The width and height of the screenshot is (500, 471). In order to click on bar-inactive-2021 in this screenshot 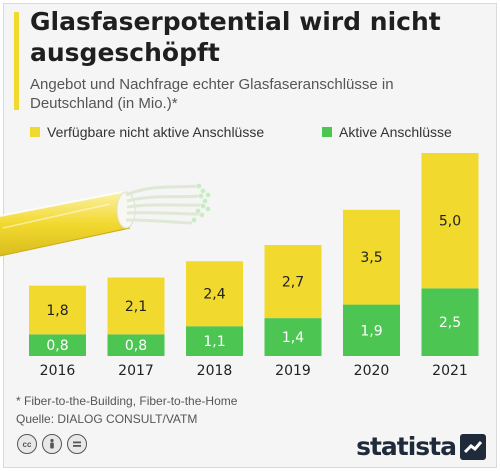, I will do `click(450, 221)`.